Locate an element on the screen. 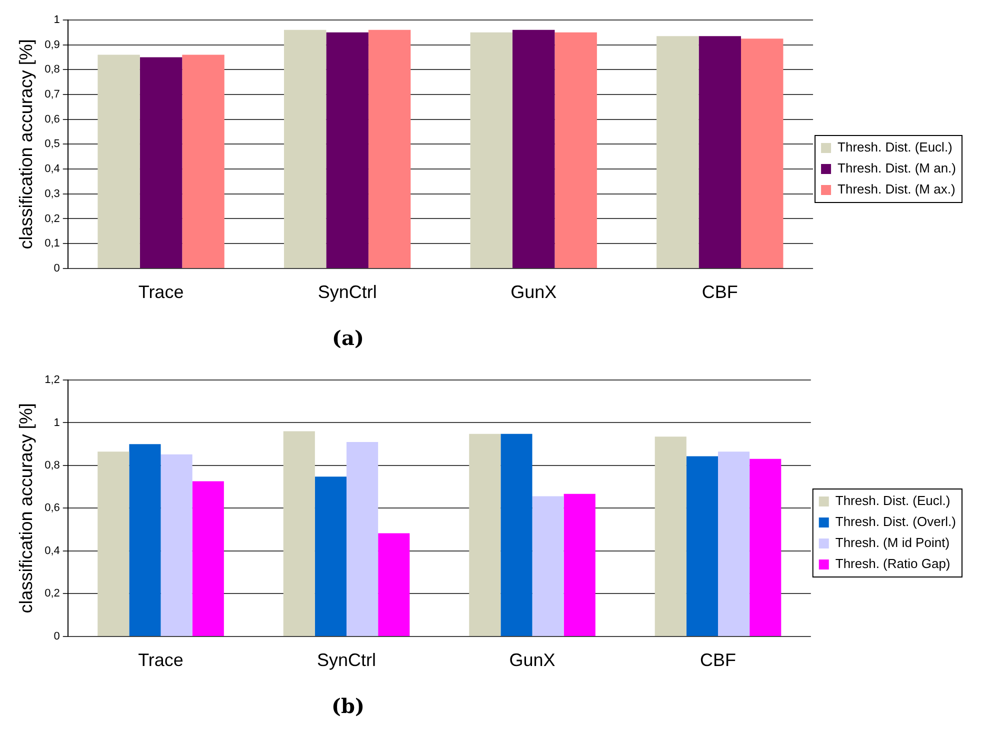  text: (b) is located at coordinates (348, 706).